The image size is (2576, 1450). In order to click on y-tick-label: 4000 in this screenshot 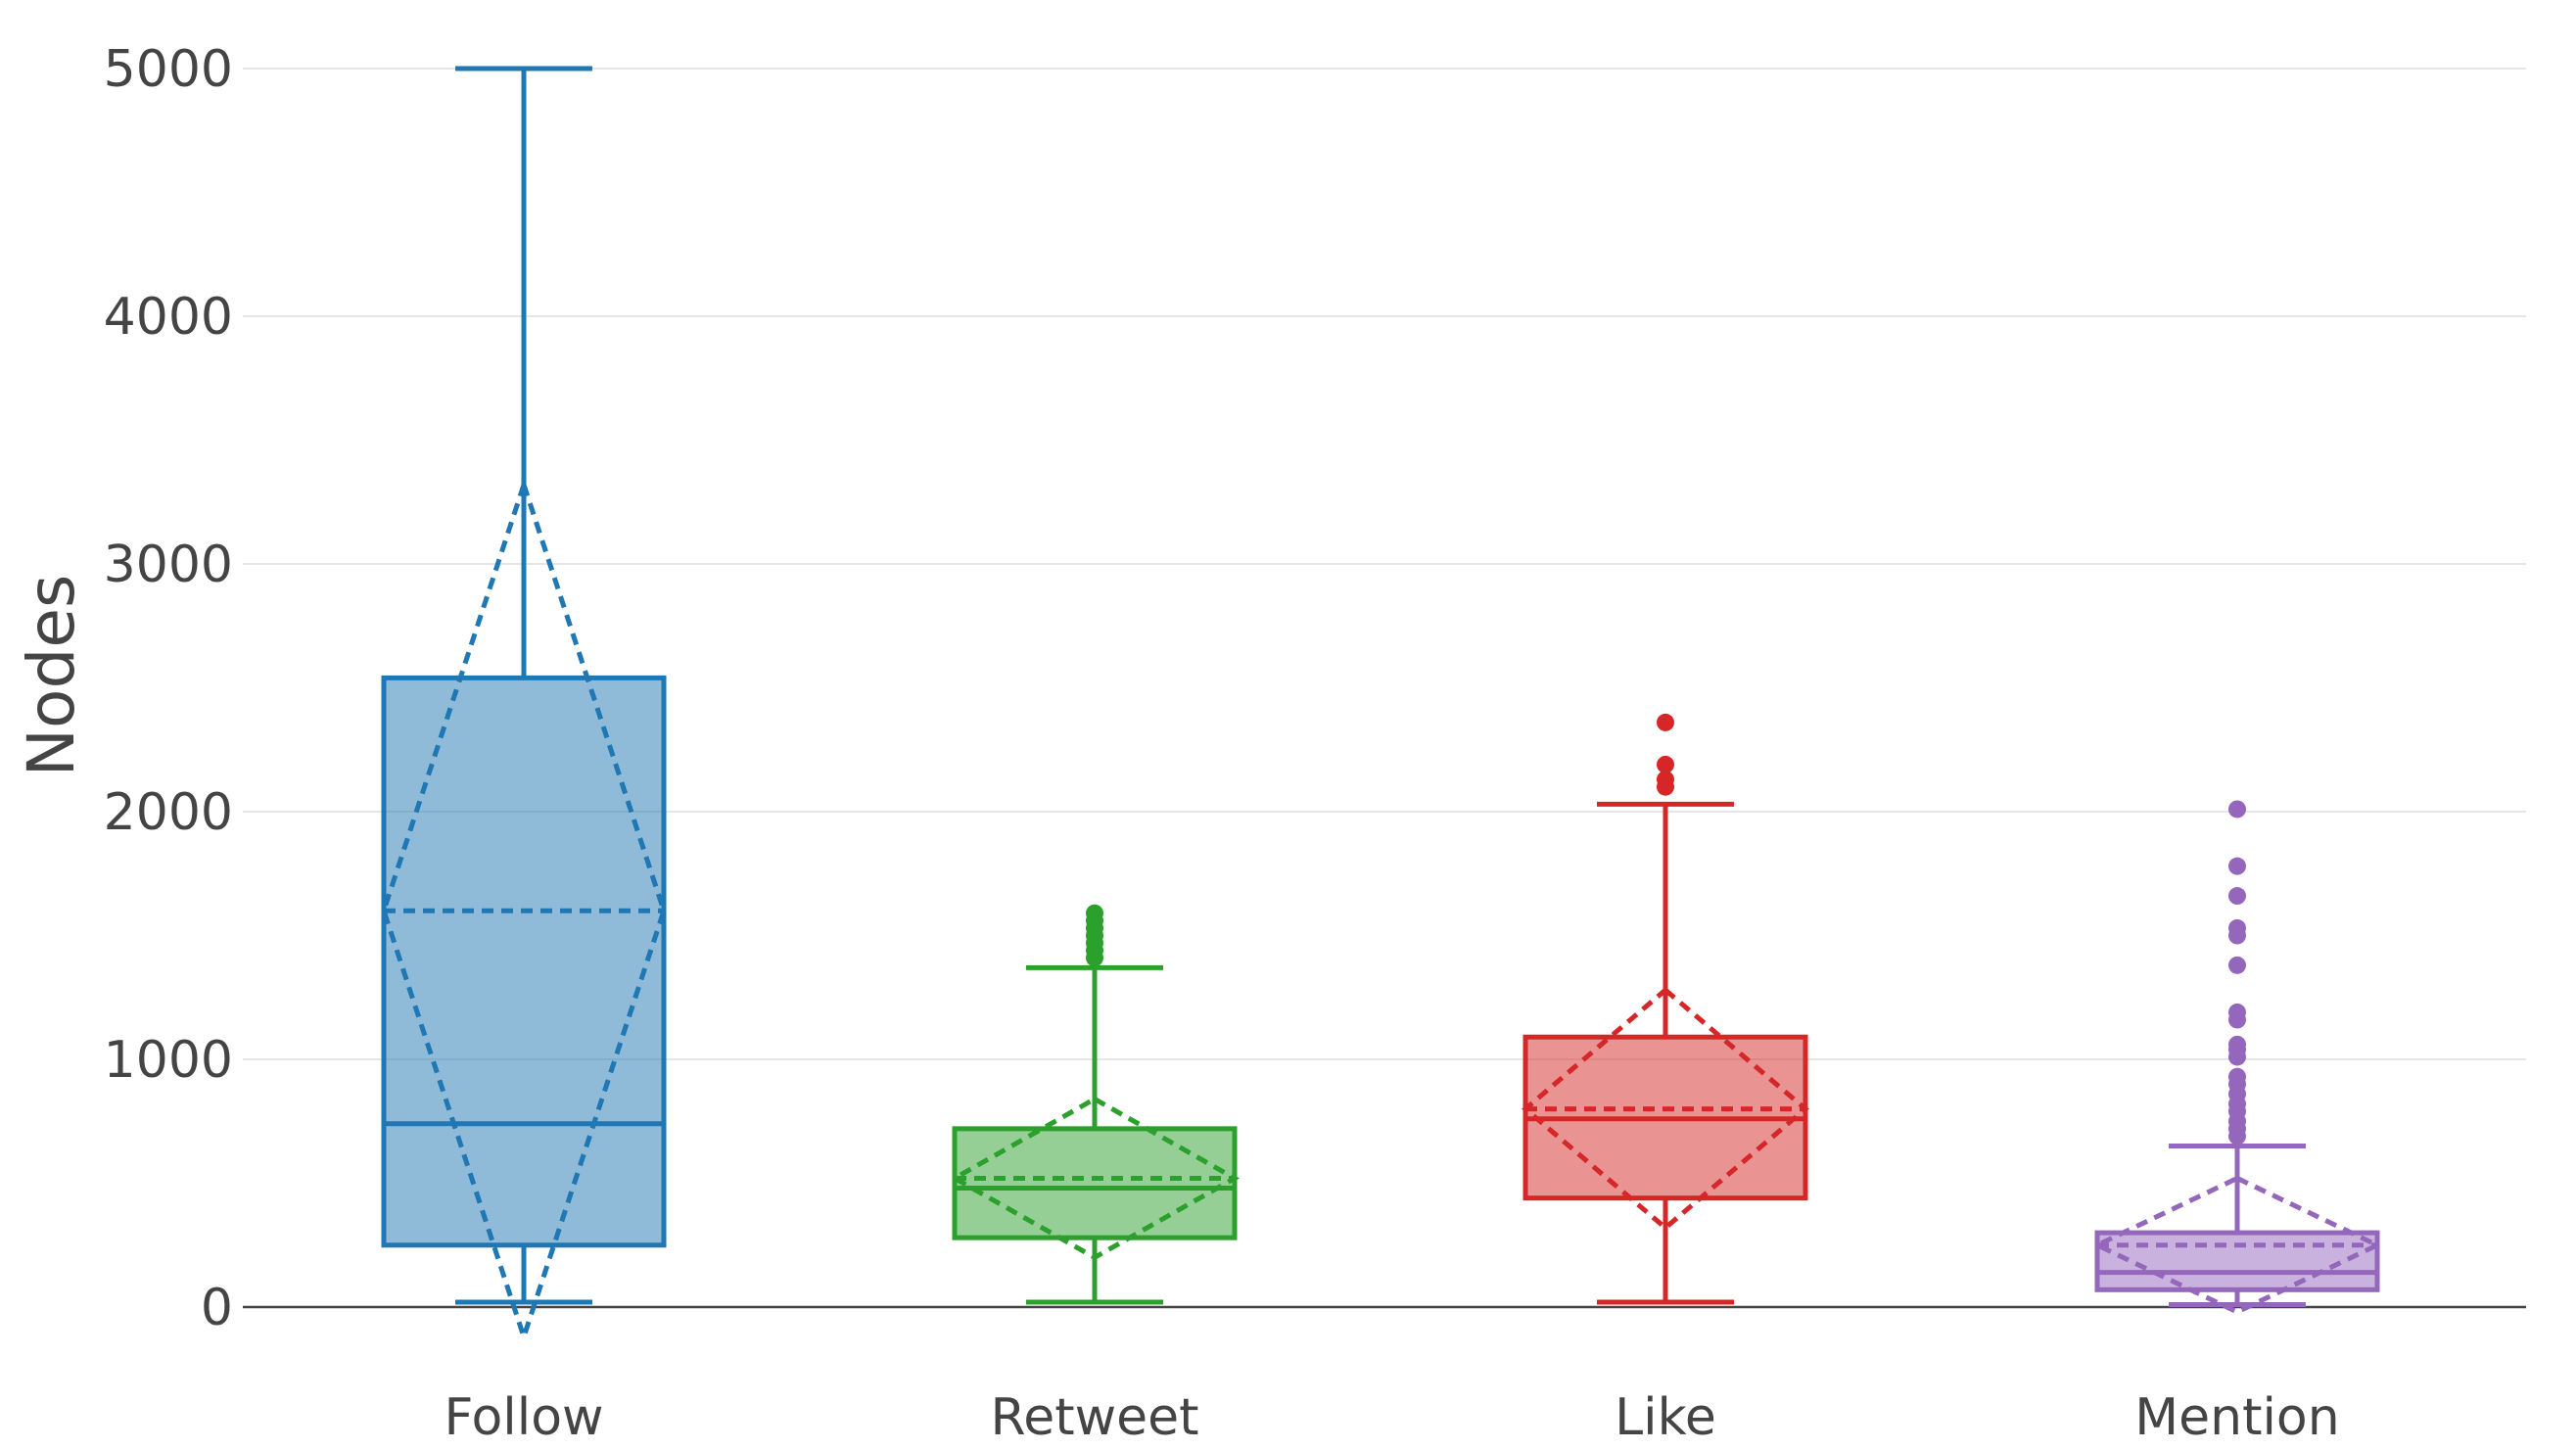, I will do `click(168, 317)`.